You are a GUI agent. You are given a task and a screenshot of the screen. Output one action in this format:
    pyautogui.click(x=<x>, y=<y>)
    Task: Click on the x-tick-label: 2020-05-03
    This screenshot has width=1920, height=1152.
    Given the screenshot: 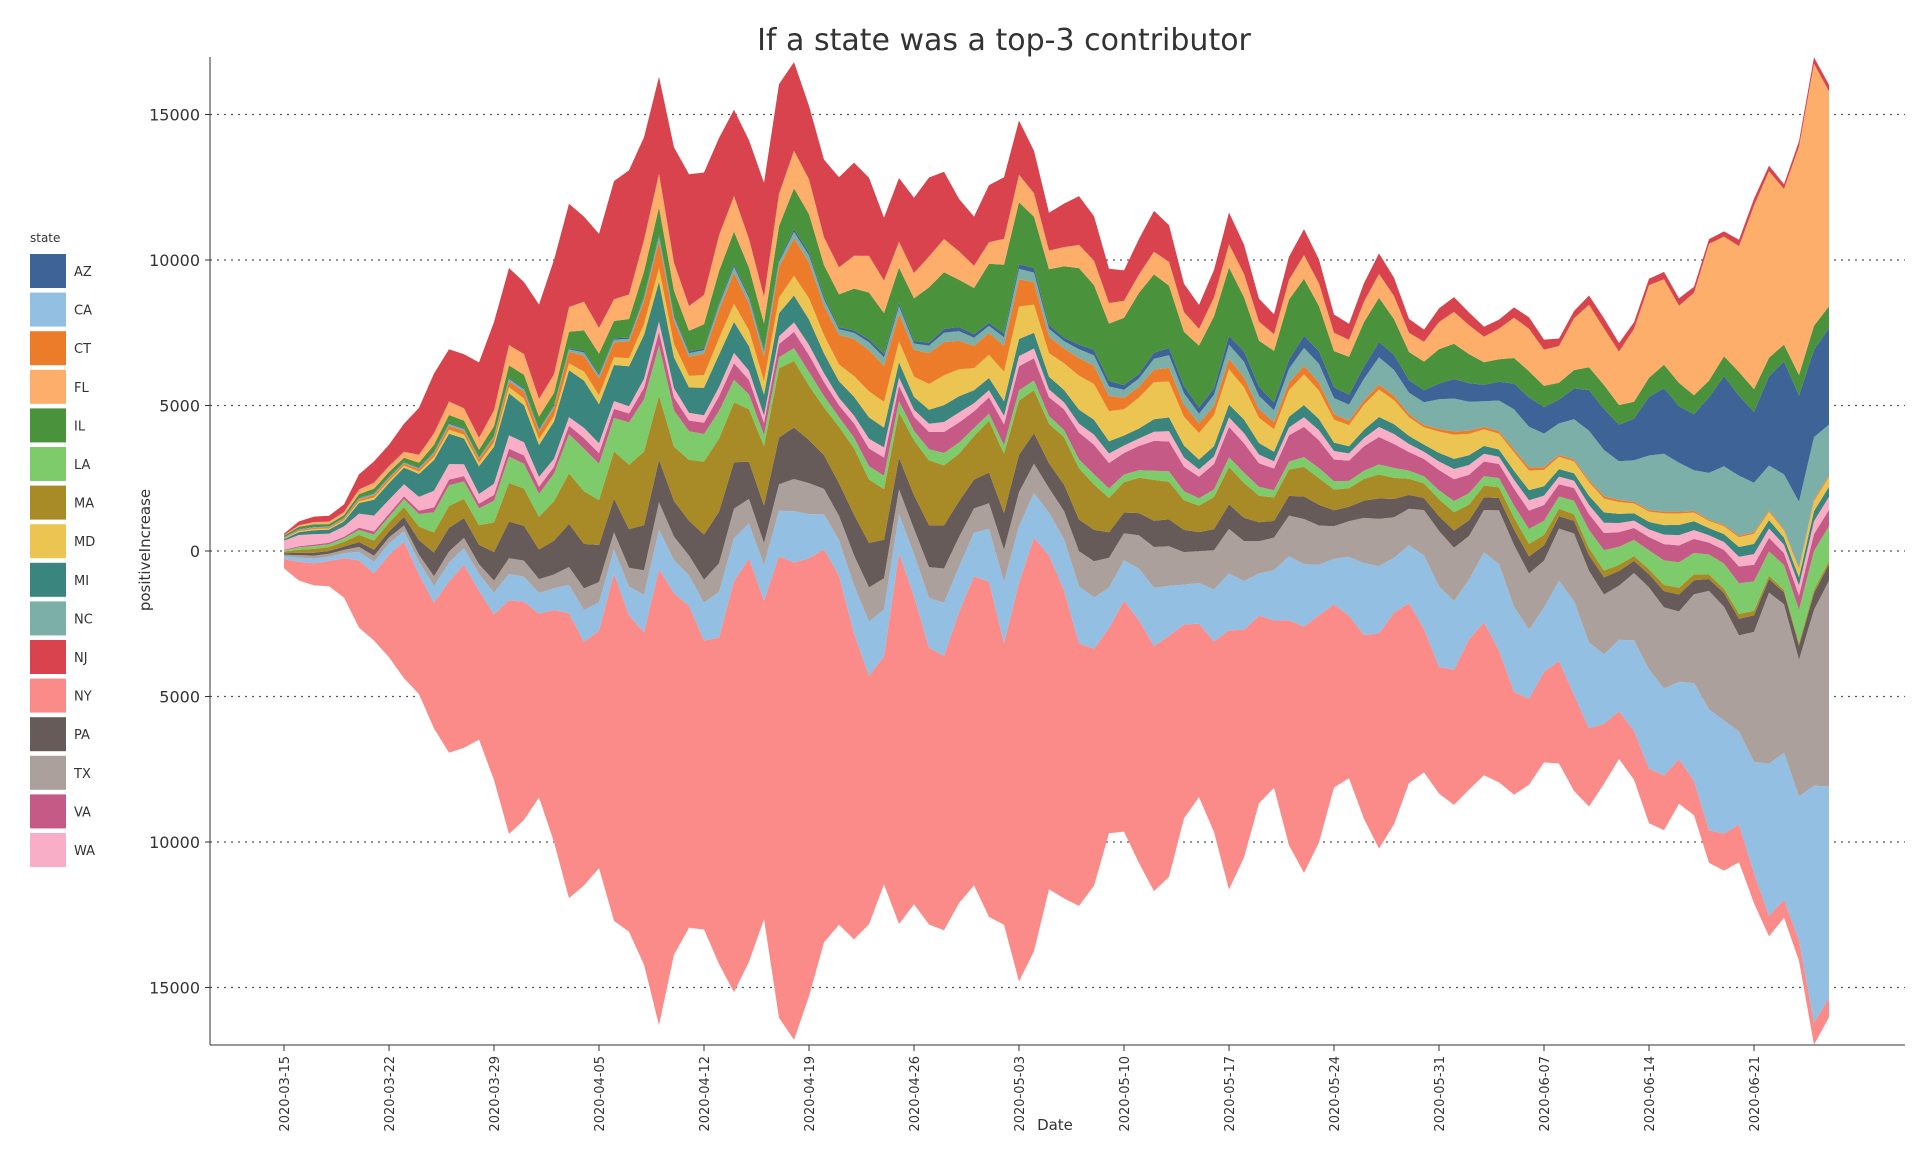 What is the action you would take?
    pyautogui.click(x=1020, y=1094)
    